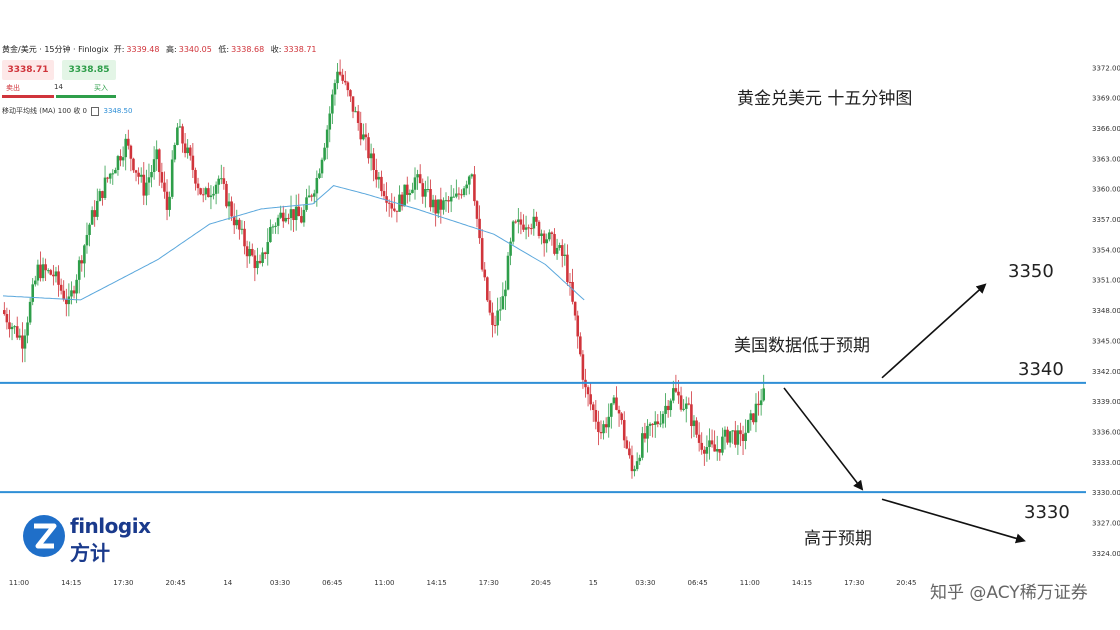  I want to click on y-tick-label: 3327.00, so click(1106, 523).